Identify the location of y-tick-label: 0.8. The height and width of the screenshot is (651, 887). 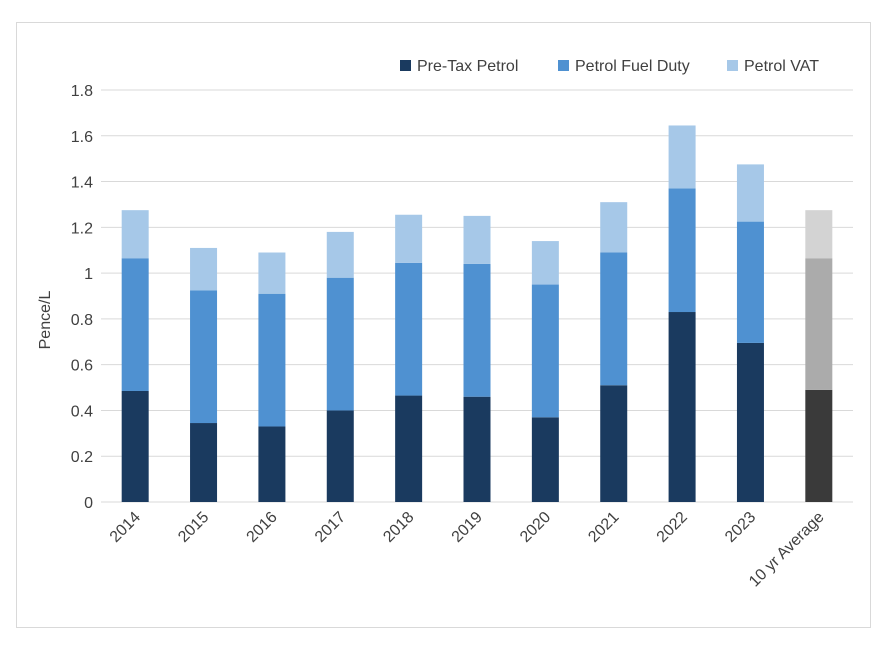
(82, 320).